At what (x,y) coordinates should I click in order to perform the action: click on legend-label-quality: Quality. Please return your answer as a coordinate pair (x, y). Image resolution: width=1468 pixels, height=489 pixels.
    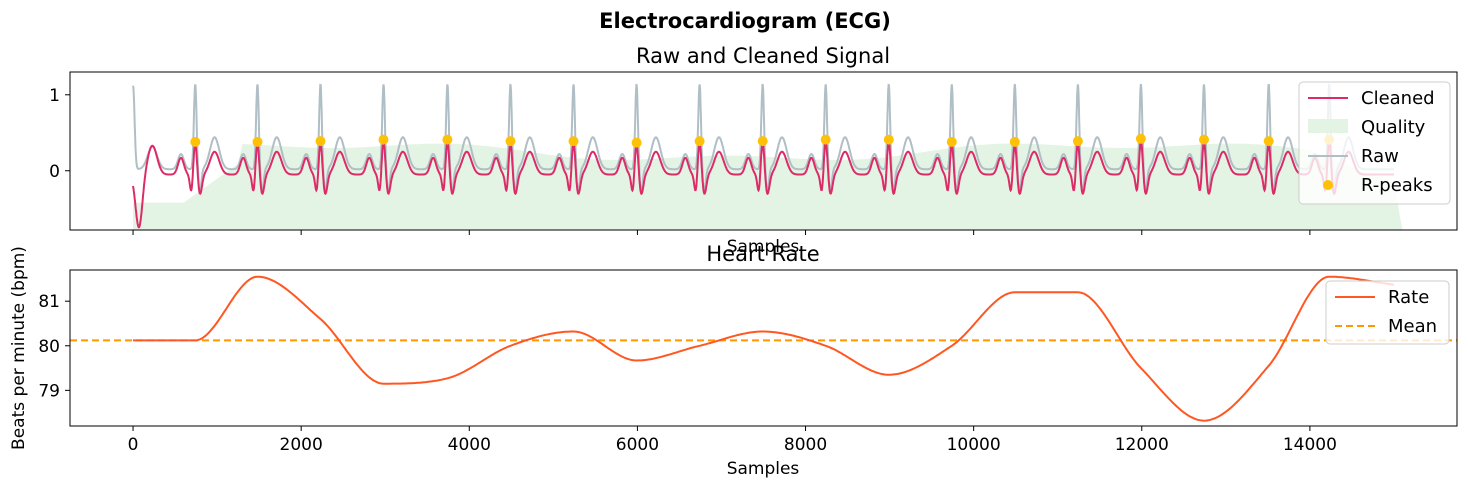
    Looking at the image, I should click on (1393, 127).